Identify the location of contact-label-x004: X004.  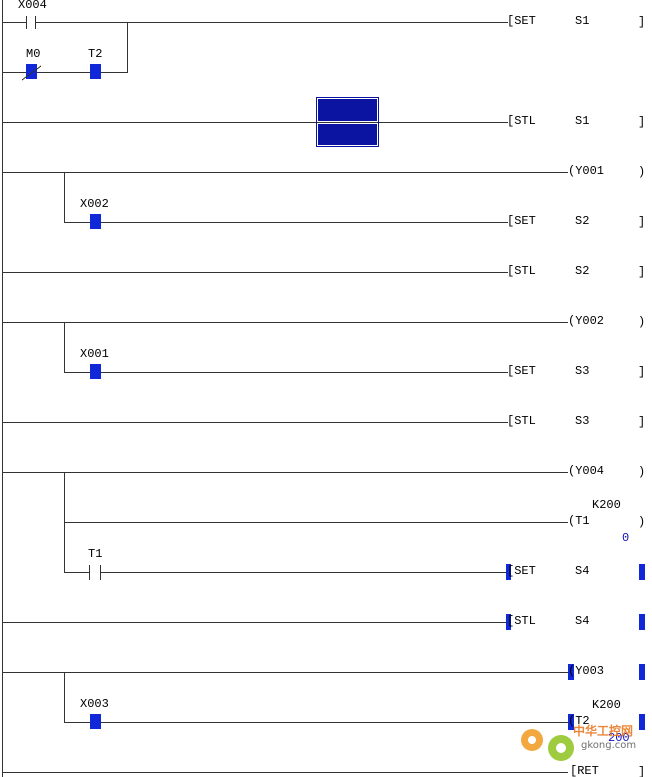
(32, 6).